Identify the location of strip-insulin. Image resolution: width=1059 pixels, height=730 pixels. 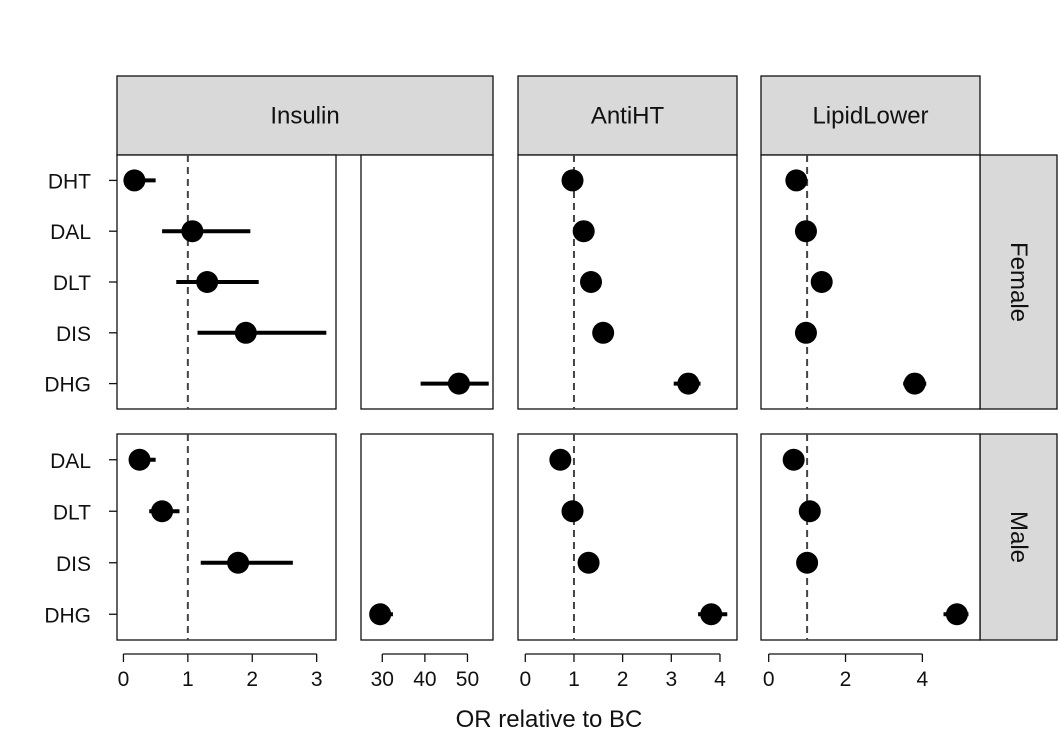
(305, 115).